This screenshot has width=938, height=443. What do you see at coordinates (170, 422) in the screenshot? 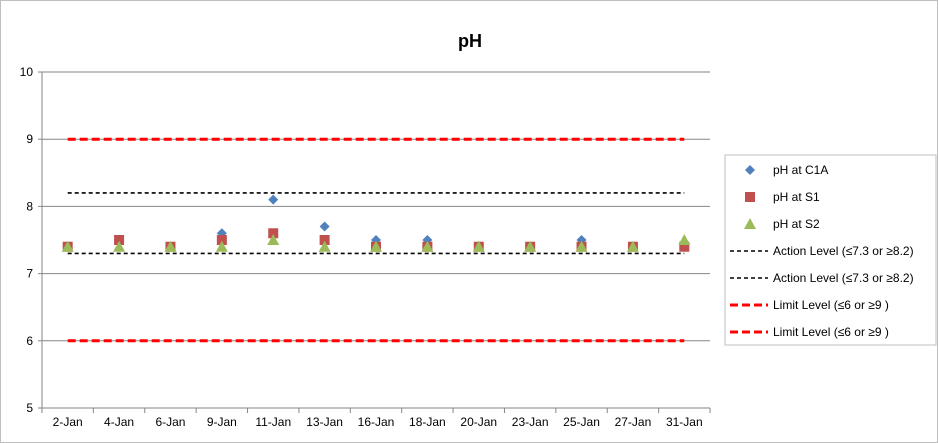
I see `x-tick-label: 6-Jan` at bounding box center [170, 422].